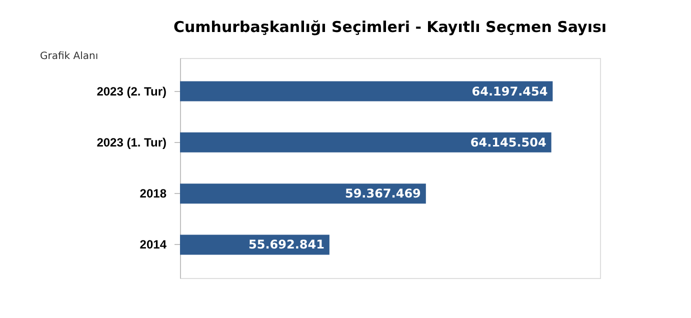 The image size is (691, 318). I want to click on y-tick-label: 2014, so click(153, 245).